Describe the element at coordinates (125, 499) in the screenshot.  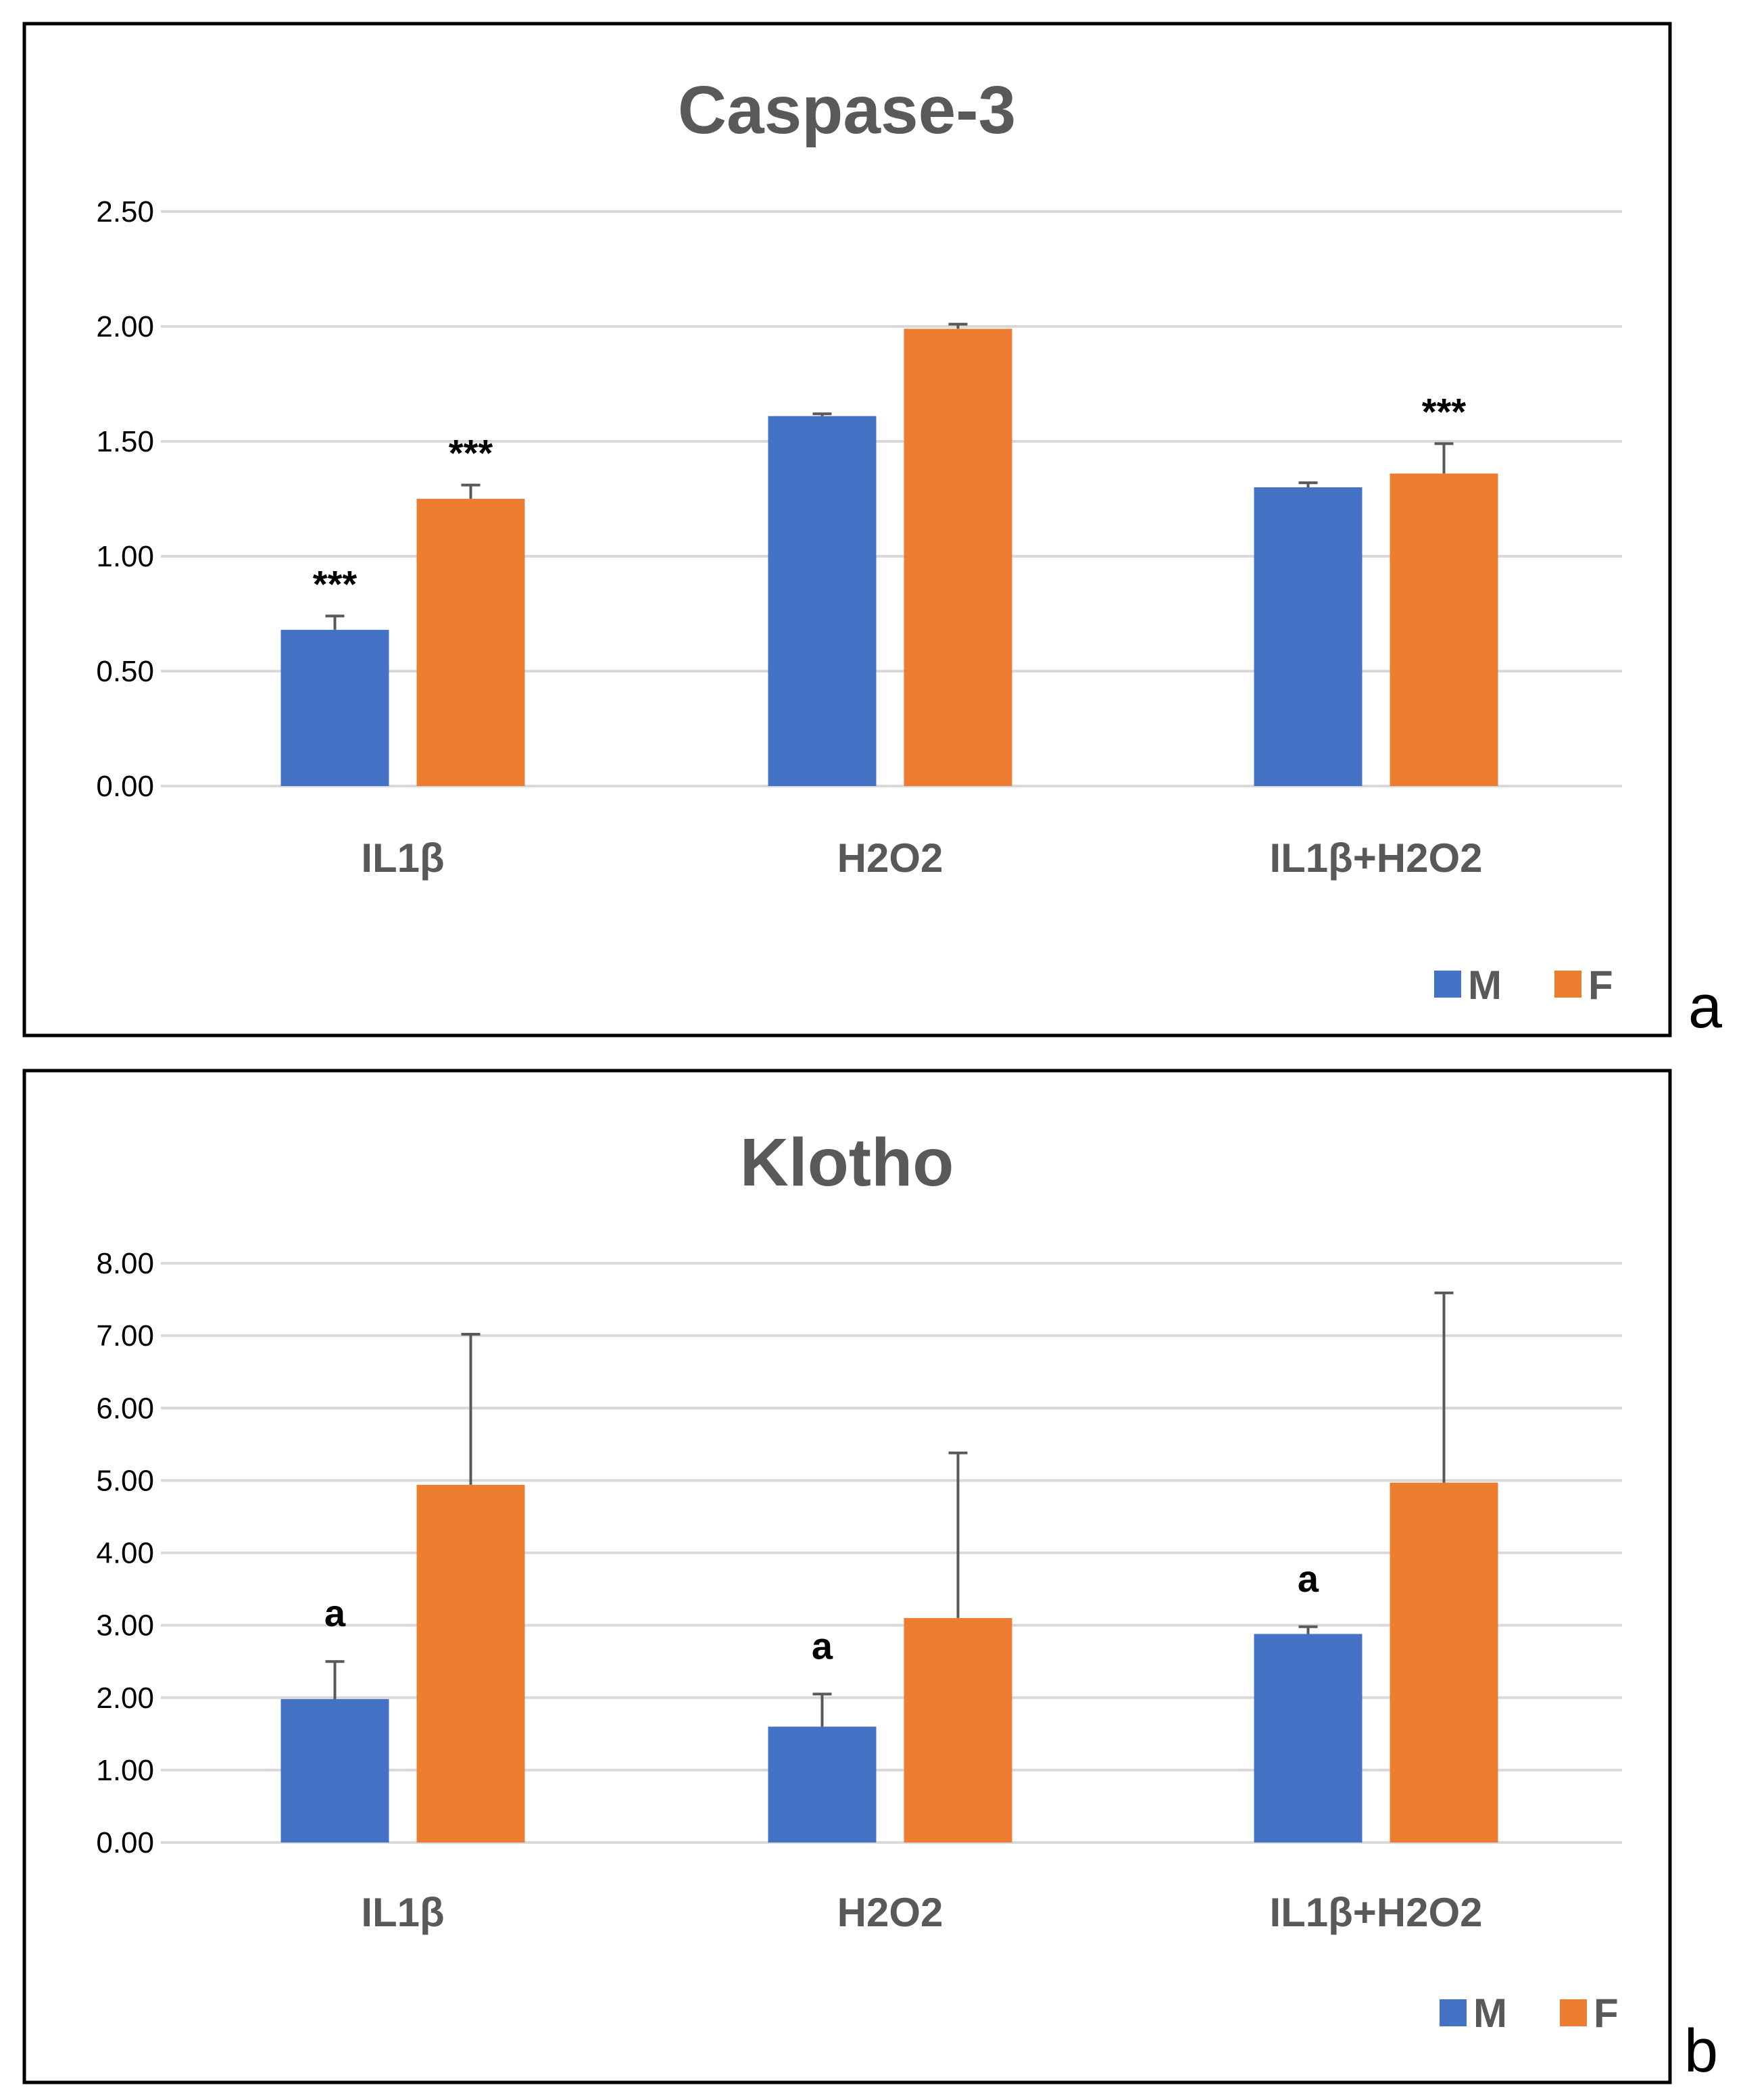
I see `y-axis-ticks: 0.00 0.50 1.00 1.50 2.00 2.50` at that location.